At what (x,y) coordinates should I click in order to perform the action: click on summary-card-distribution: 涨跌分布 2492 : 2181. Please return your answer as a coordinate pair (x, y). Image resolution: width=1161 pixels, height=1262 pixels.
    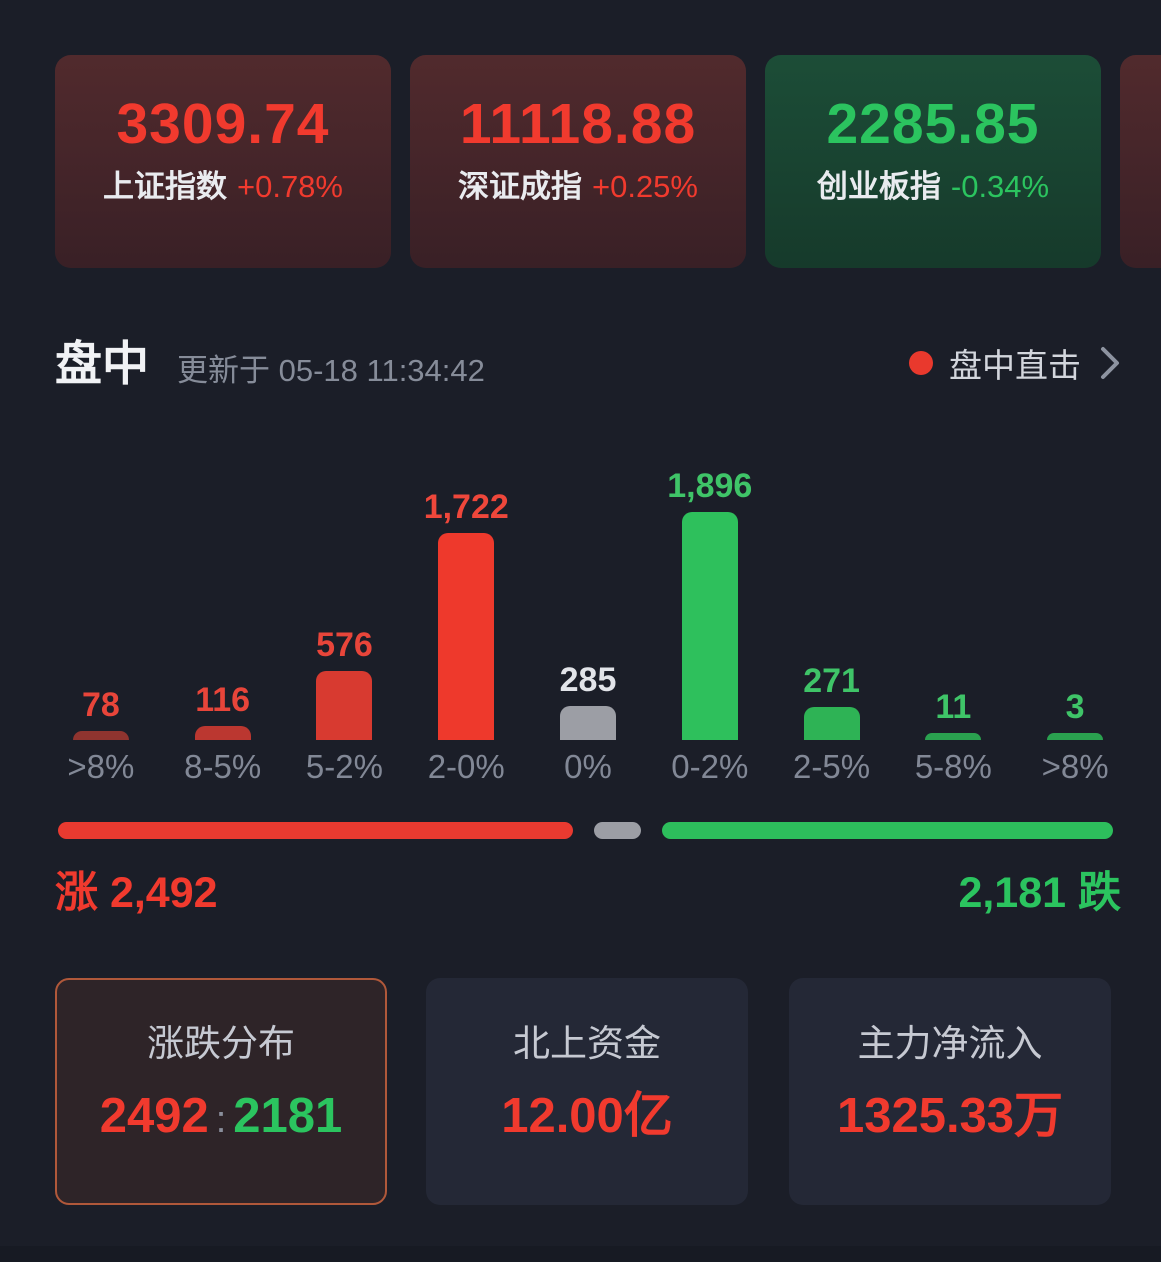
    Looking at the image, I should click on (221, 1091).